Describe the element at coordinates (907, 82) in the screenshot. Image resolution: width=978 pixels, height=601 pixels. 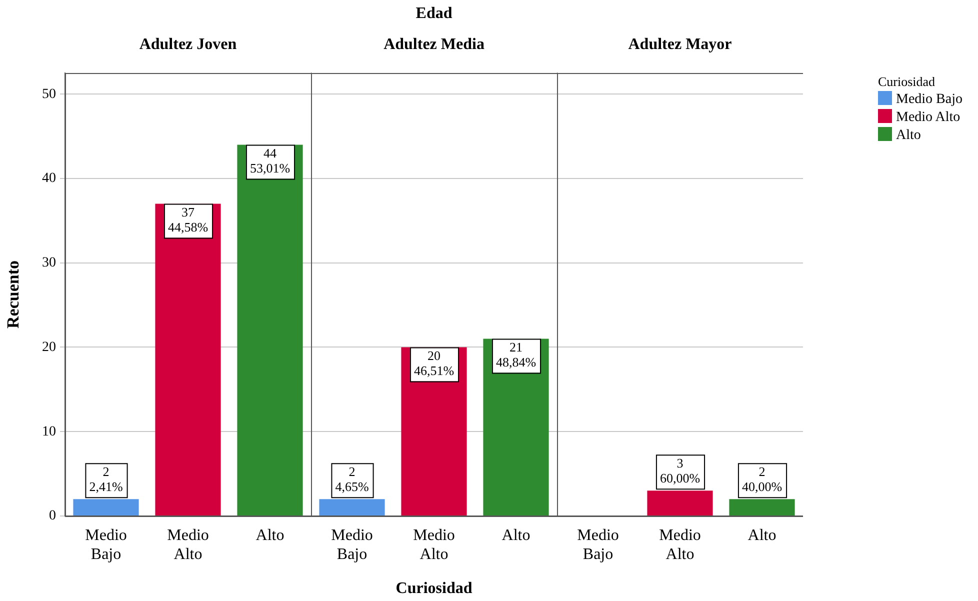
I see `legend-title: Curiosidad` at that location.